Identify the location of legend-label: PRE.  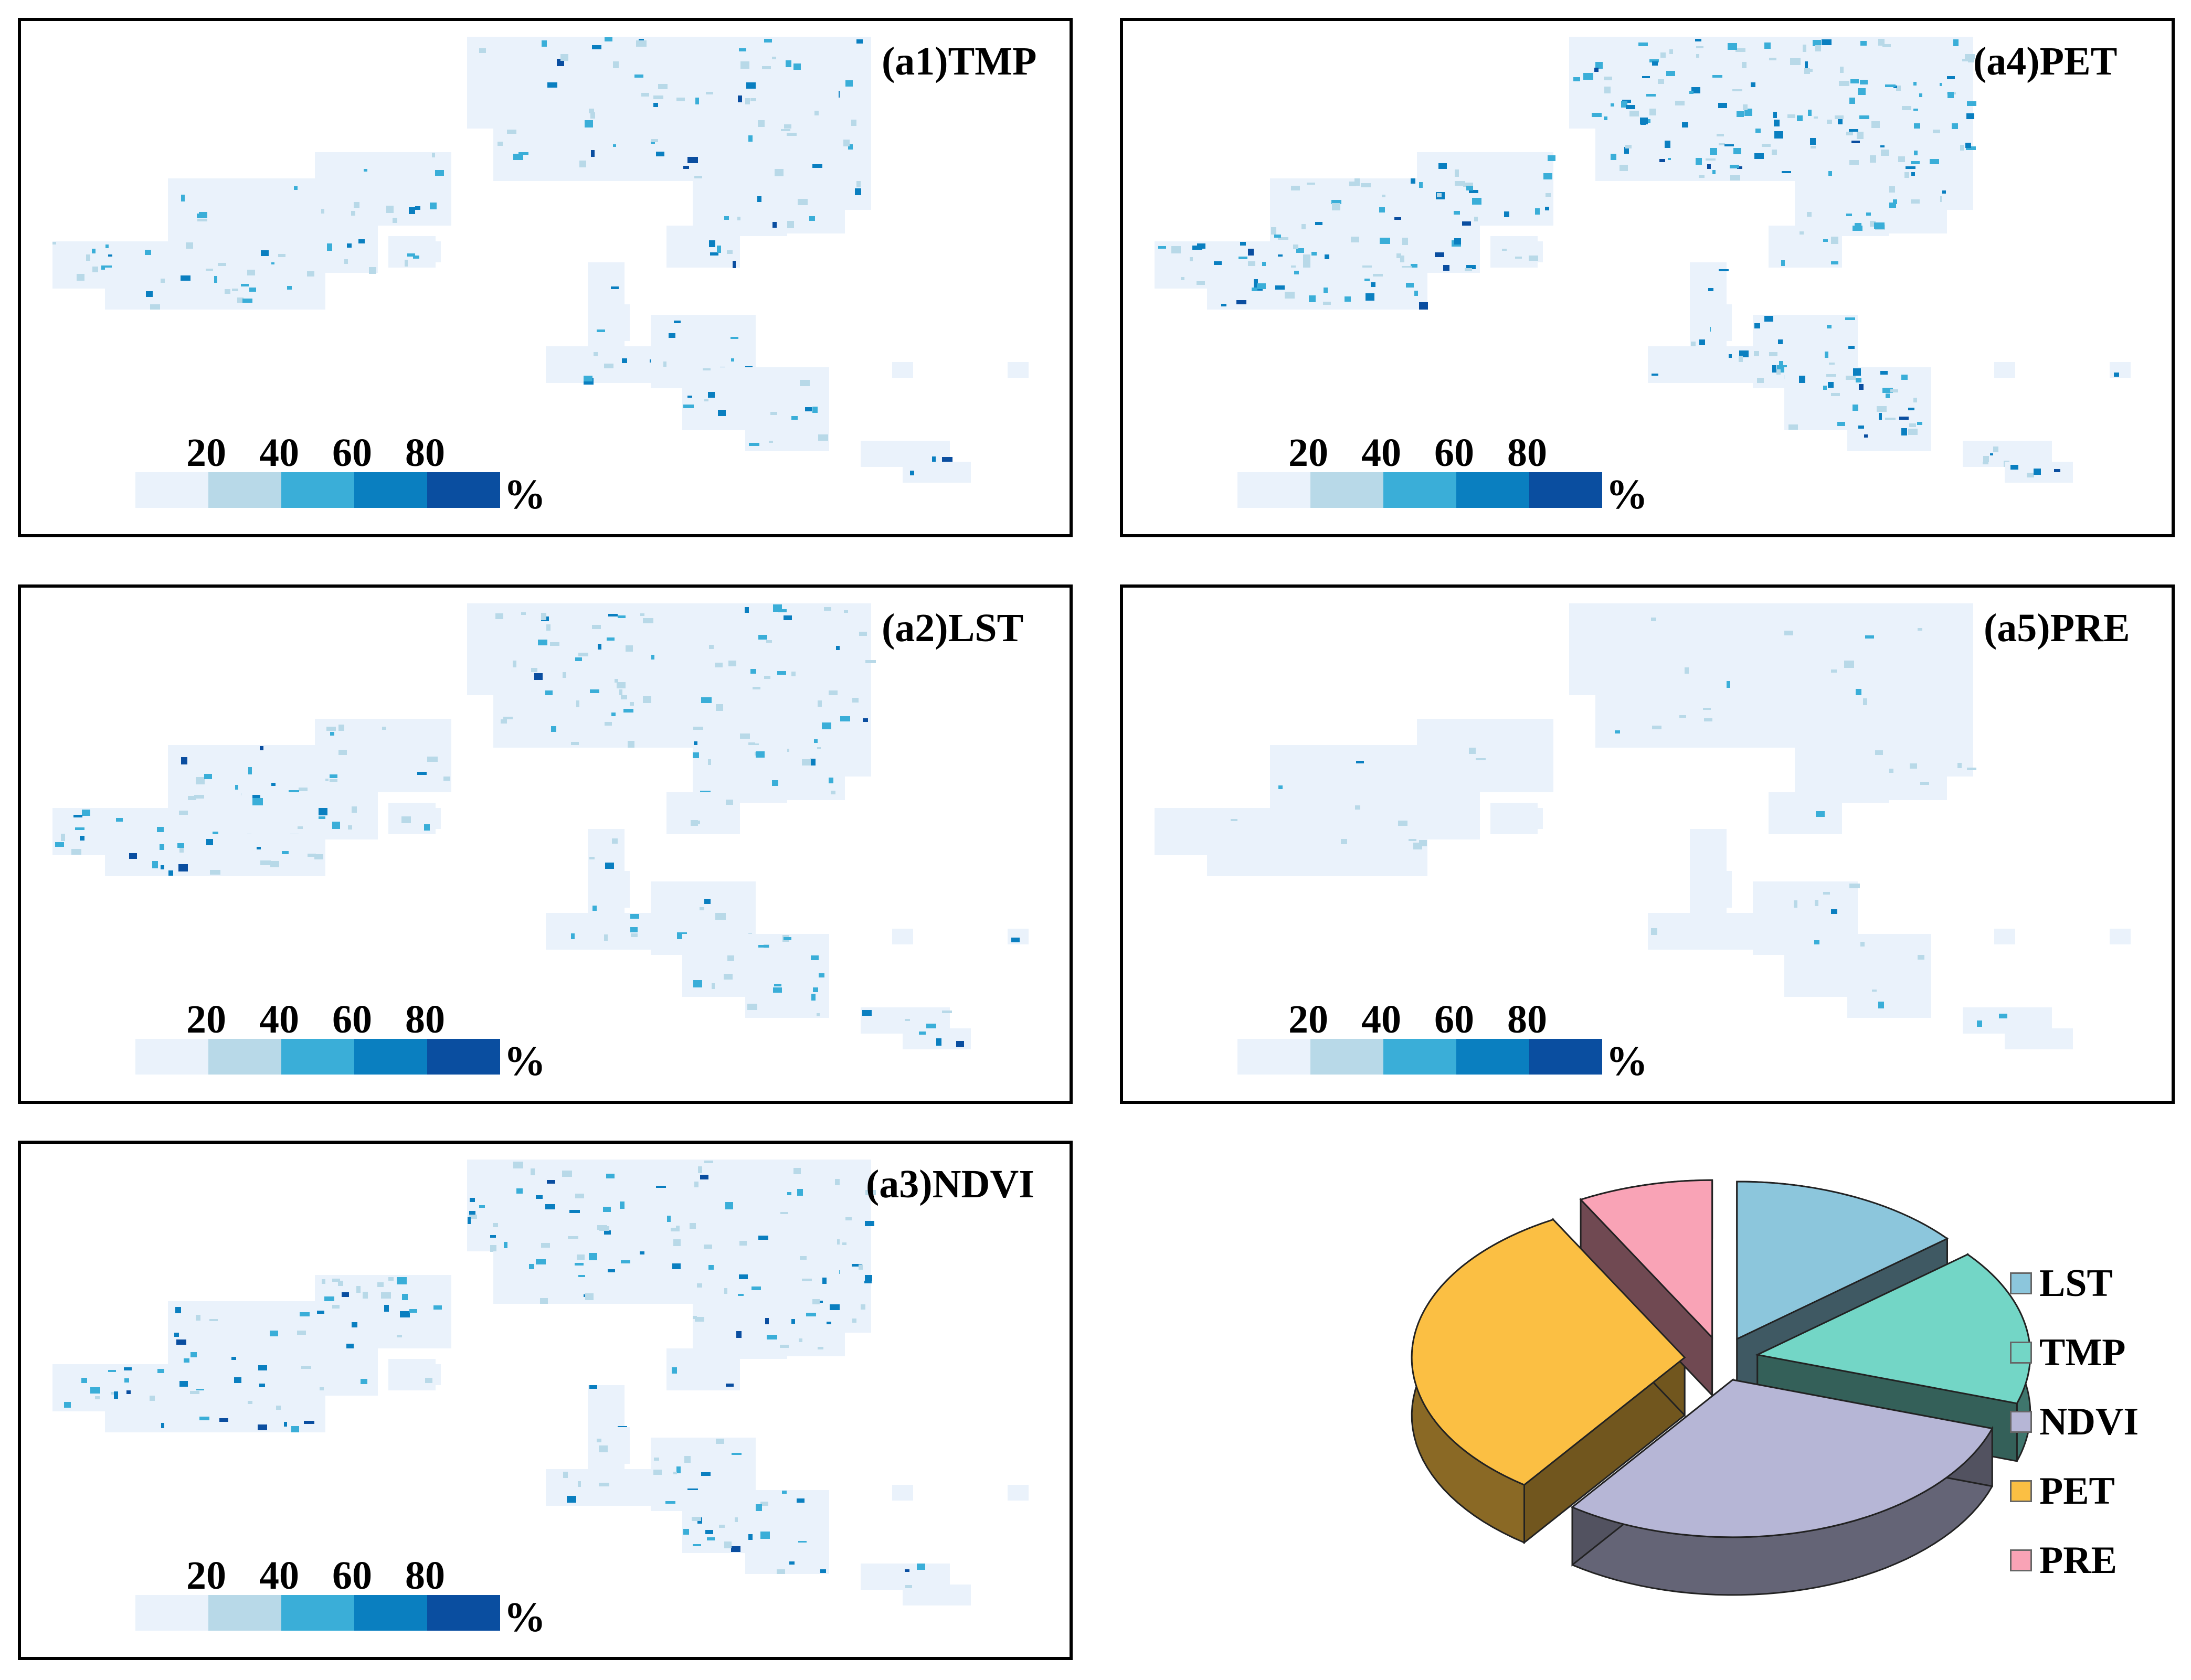
(2078, 1560).